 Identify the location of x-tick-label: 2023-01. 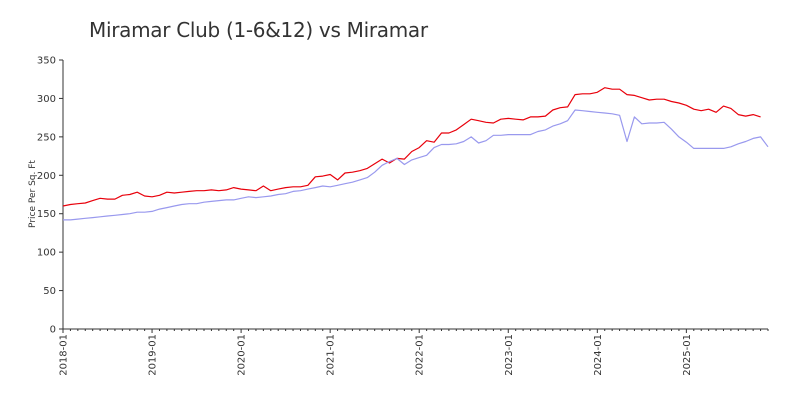
(509, 355).